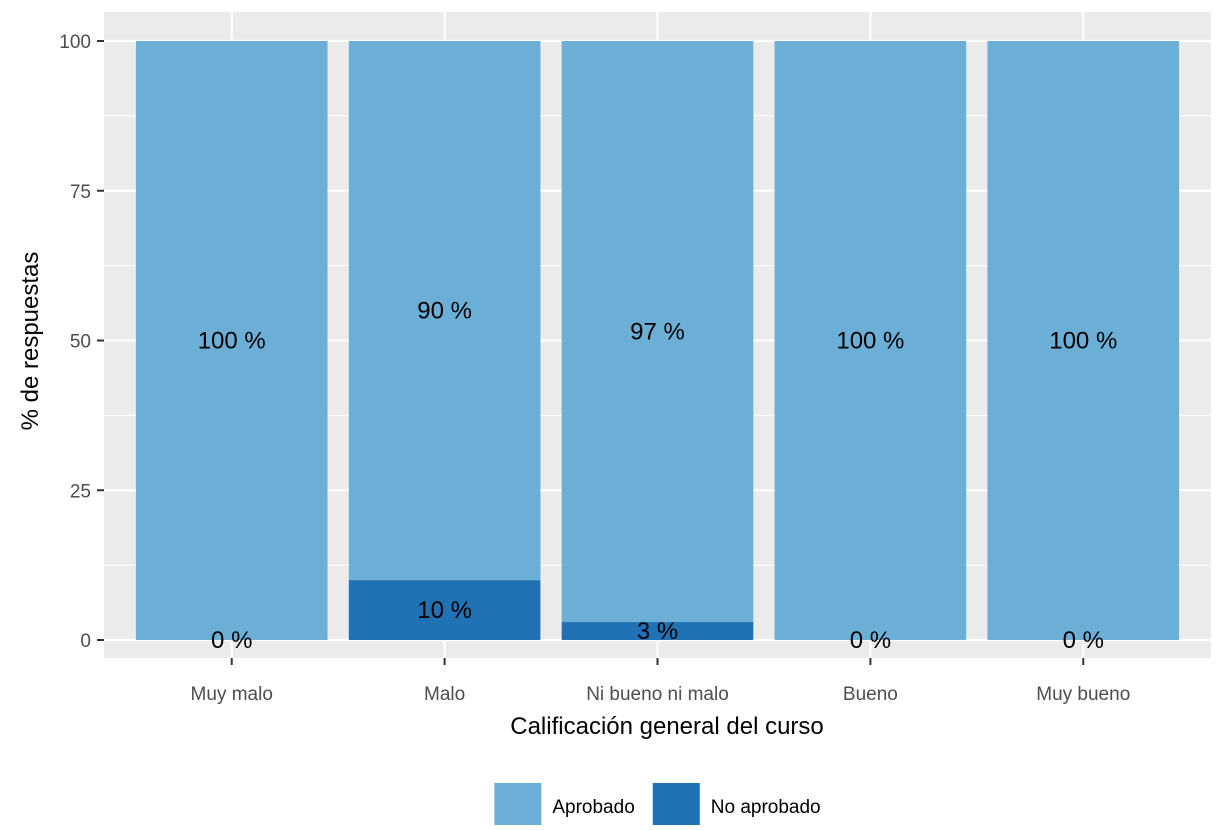 This screenshot has height=830, width=1218. I want to click on legend-label: Aprobado, so click(593, 807).